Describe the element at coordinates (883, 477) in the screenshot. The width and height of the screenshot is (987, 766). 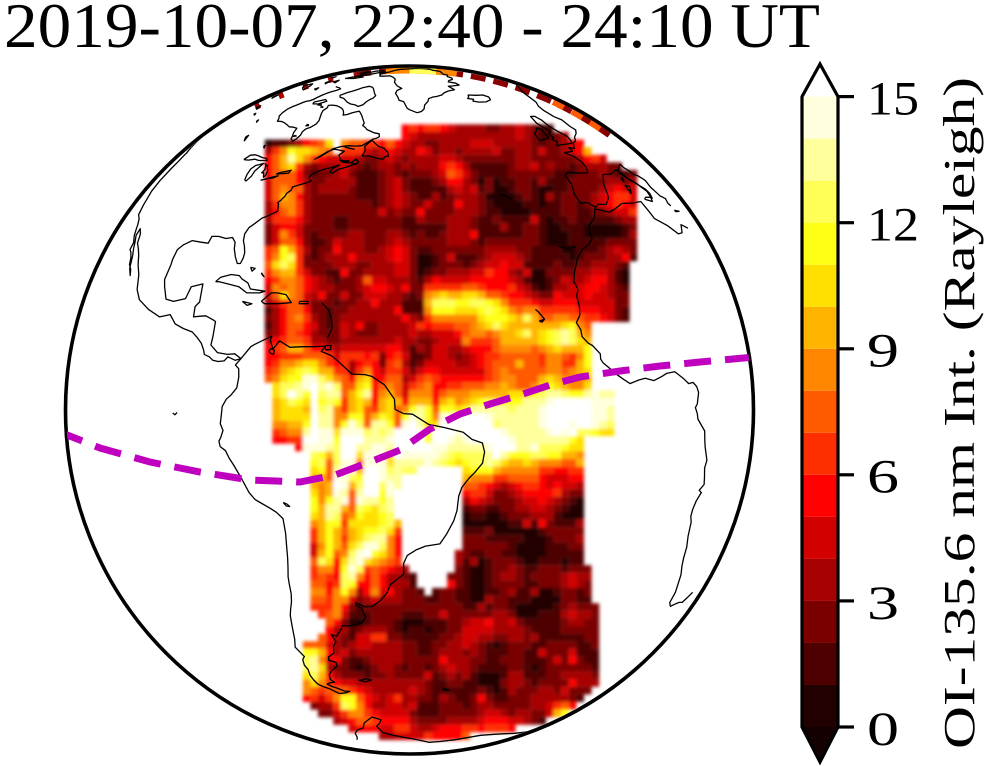
I see `svg-text: 6` at that location.